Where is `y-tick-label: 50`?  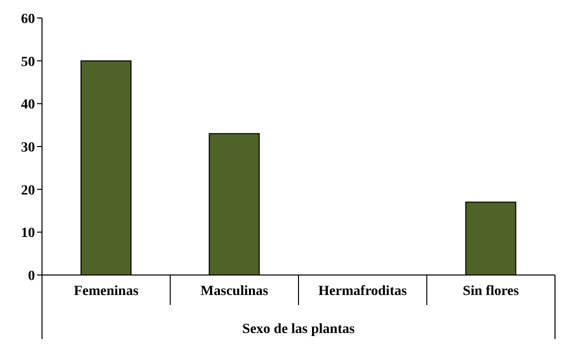
y-tick-label: 50 is located at coordinates (28, 62).